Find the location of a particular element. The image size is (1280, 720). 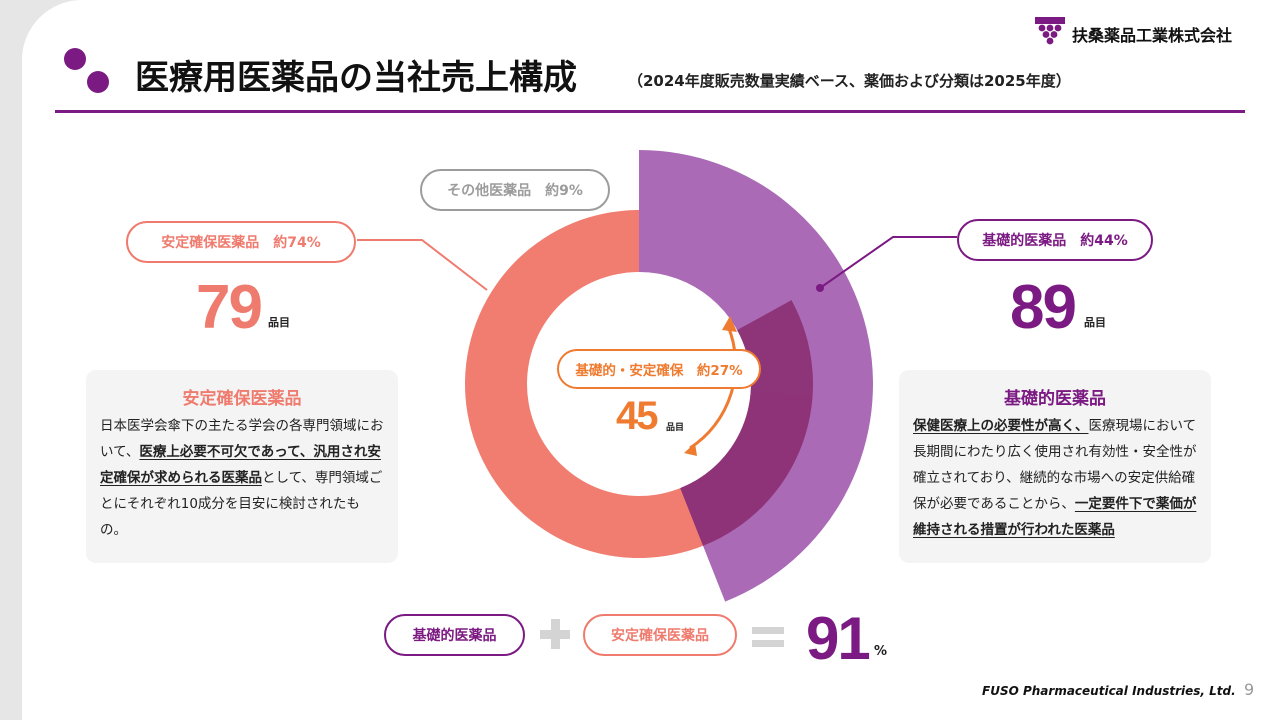

formula-basic-pill: 基礎的医薬品 is located at coordinates (454, 635).